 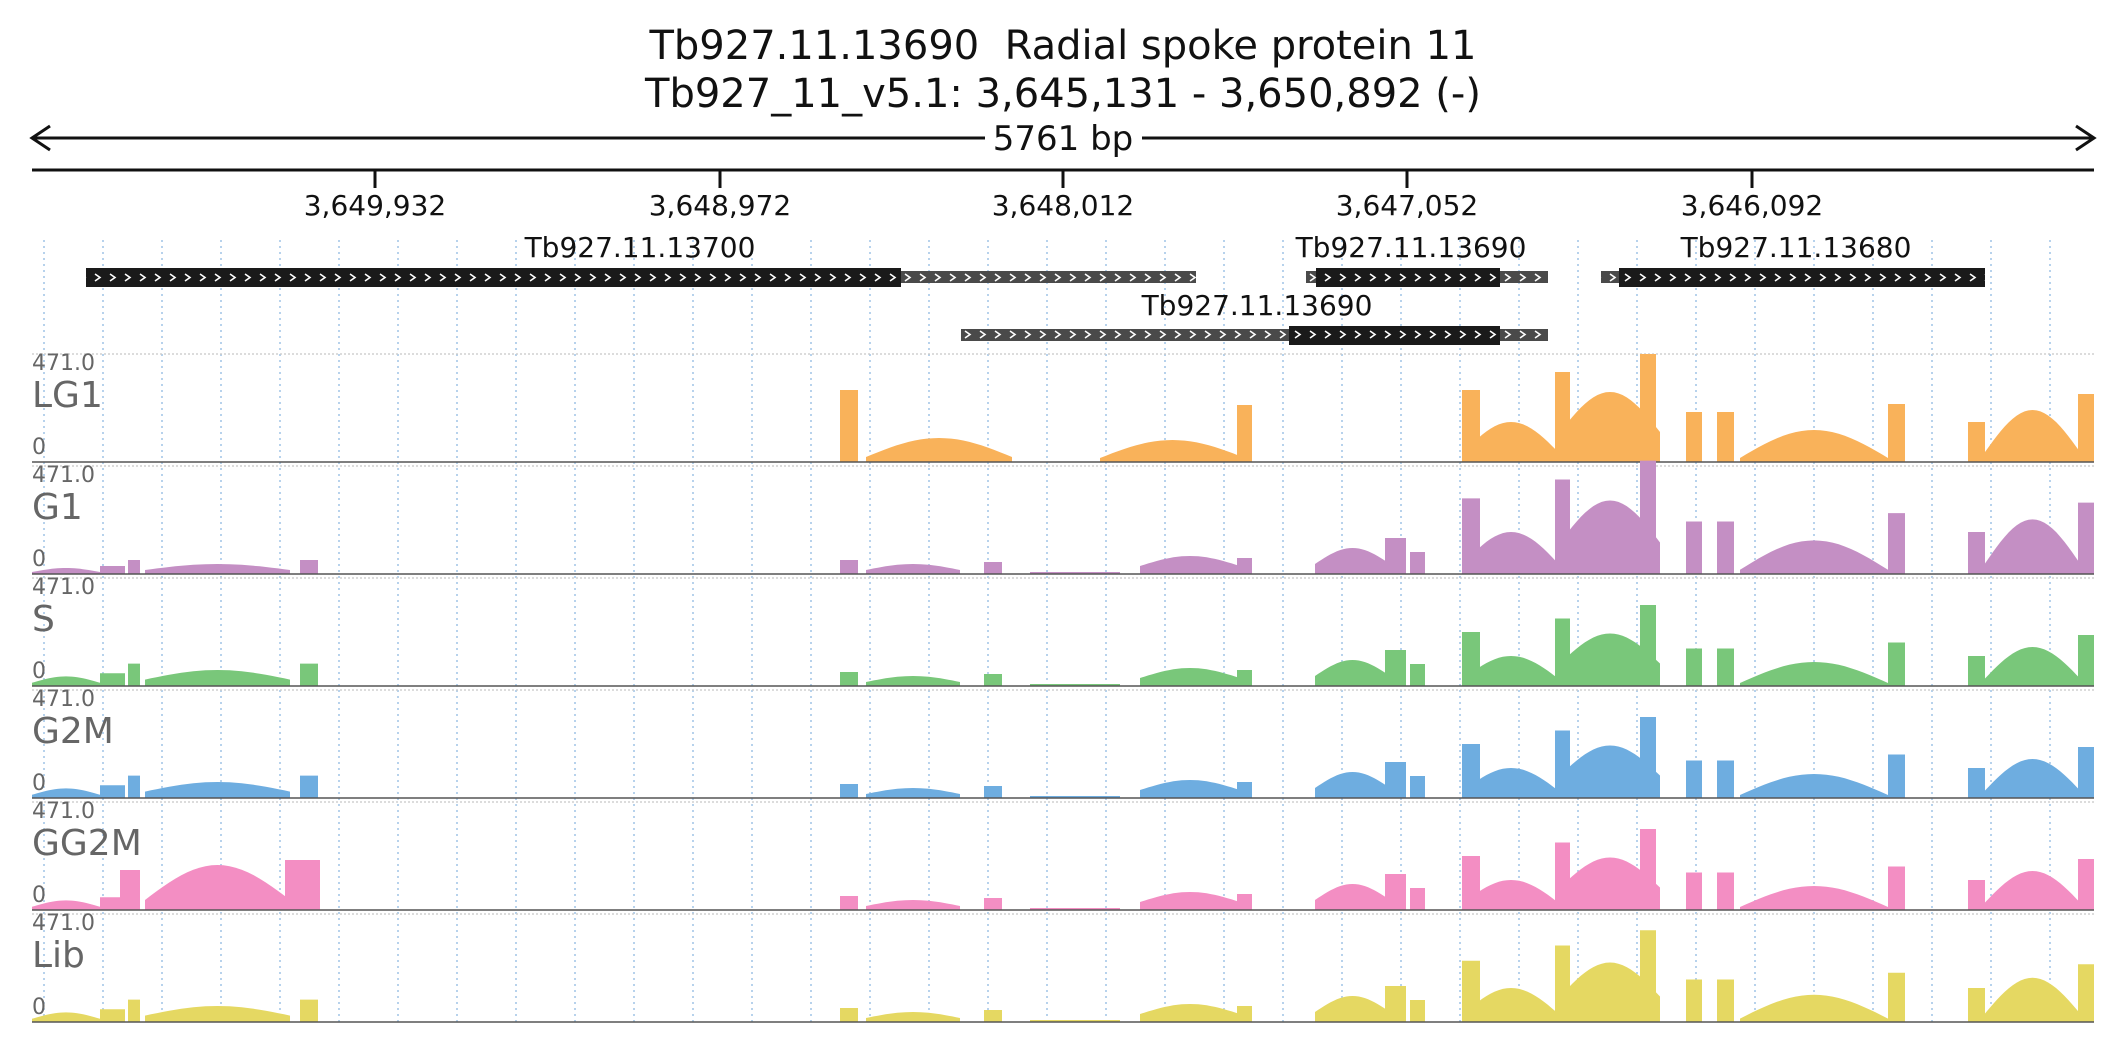 What do you see at coordinates (57, 507) in the screenshot?
I see `track-name-label: G1` at bounding box center [57, 507].